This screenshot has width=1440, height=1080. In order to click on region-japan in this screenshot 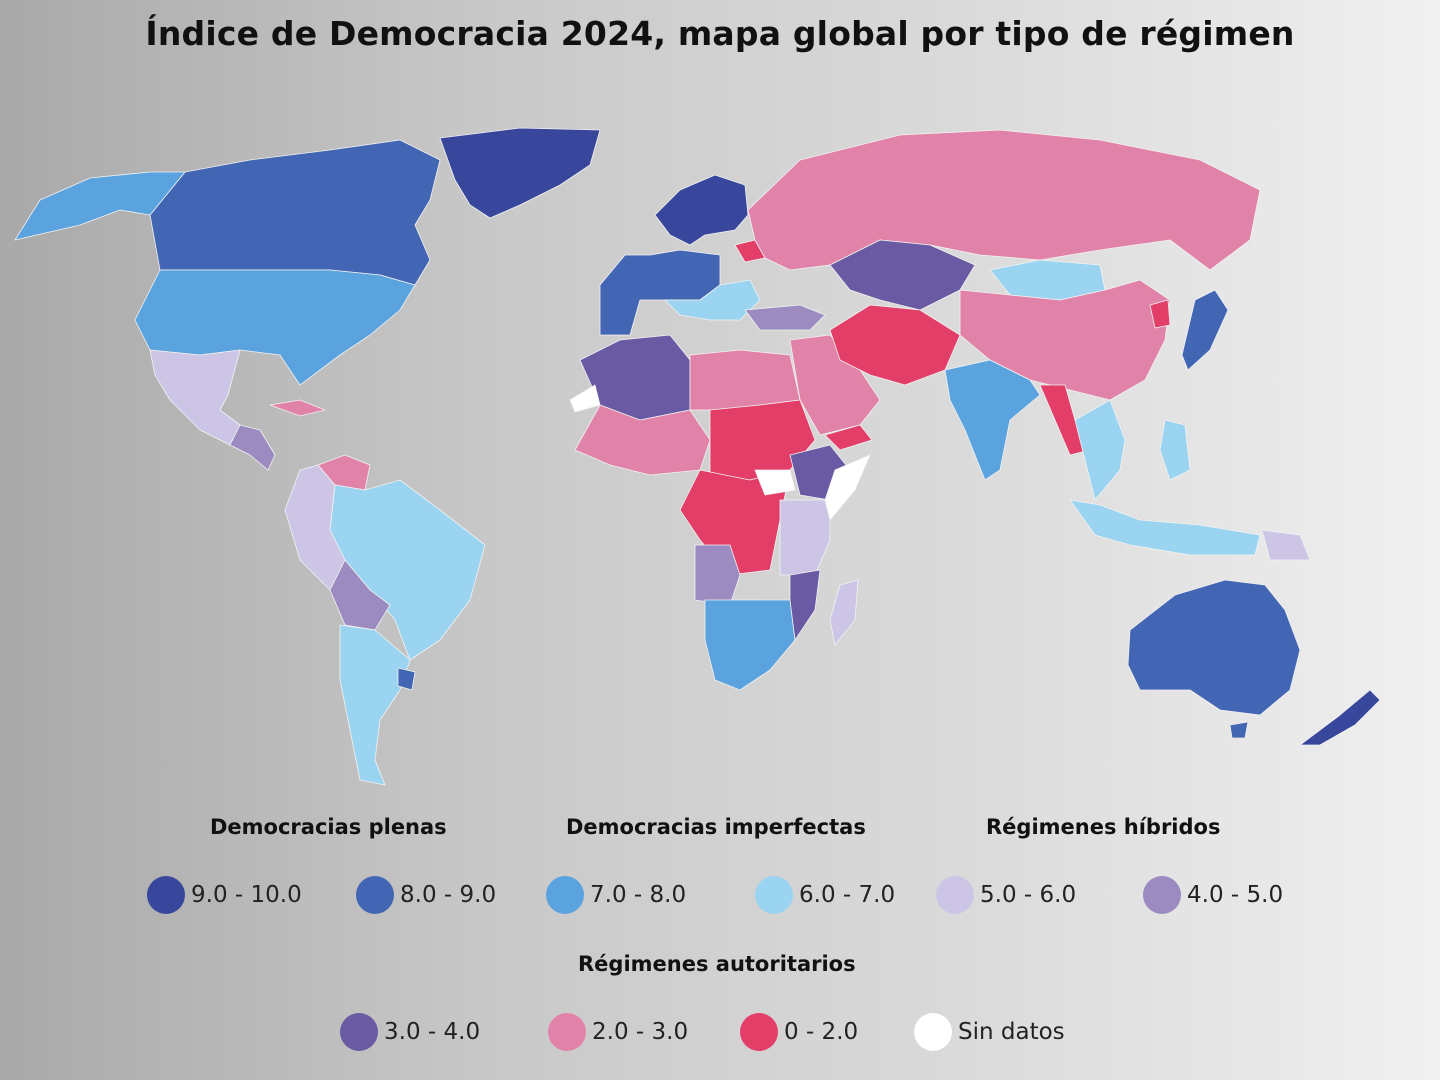, I will do `click(1205, 330)`.